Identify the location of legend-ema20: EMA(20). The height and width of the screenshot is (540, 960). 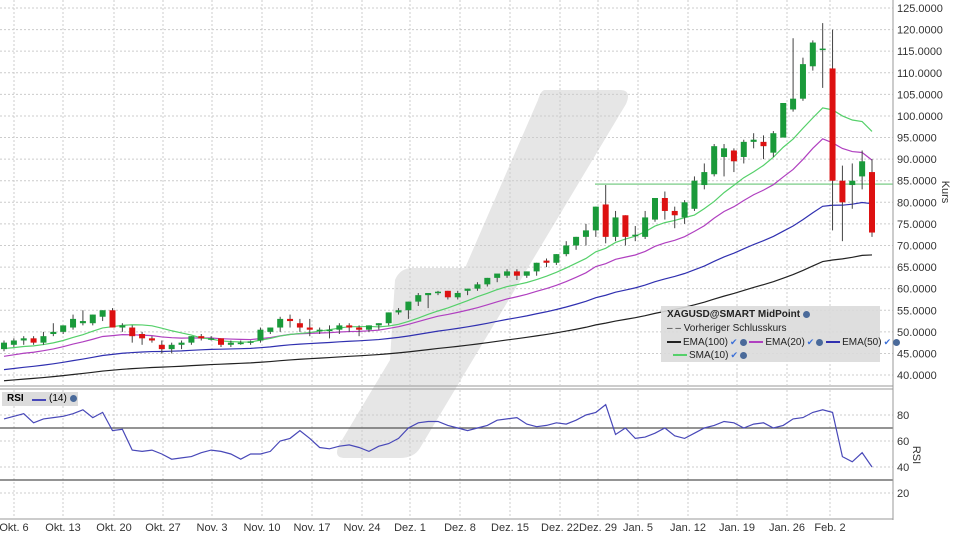
(785, 342).